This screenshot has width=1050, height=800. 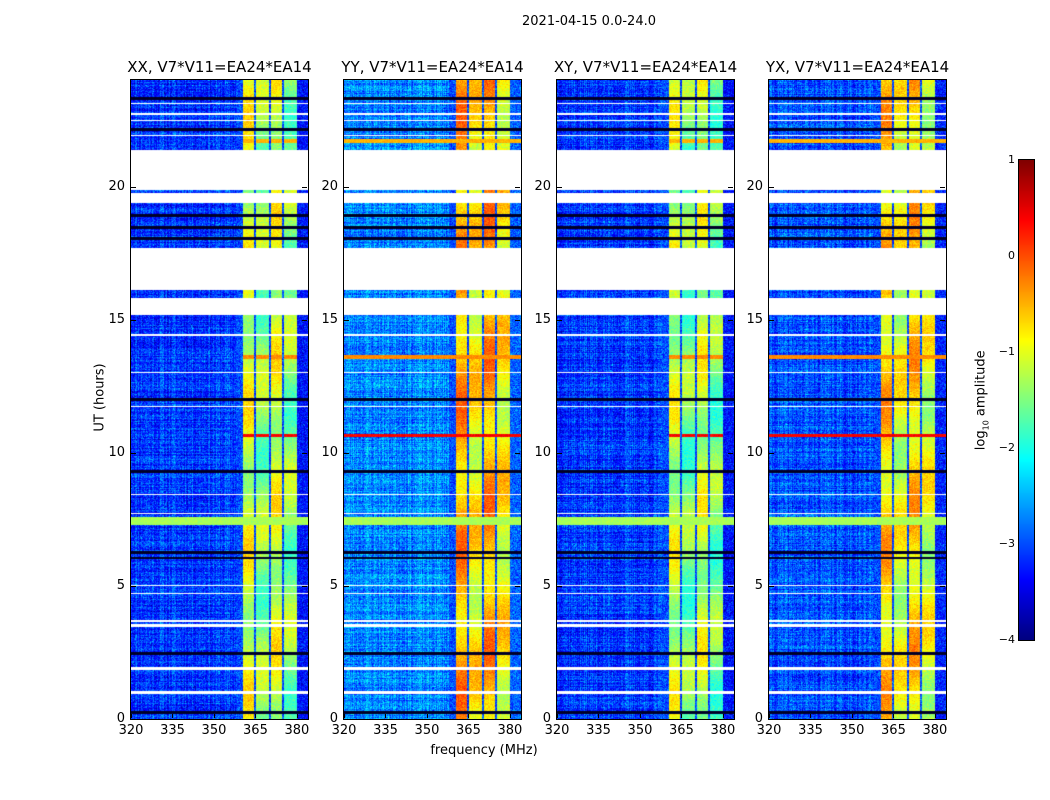 What do you see at coordinates (981, 385) in the screenshot?
I see `colorbar-label-text: amplitude` at bounding box center [981, 385].